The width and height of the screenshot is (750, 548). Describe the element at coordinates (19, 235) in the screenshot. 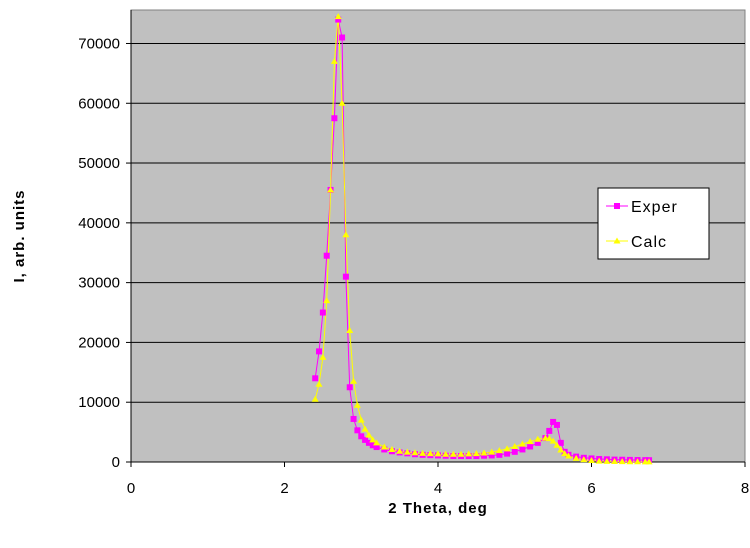

I see `y-axis-title: I, arb. units` at that location.